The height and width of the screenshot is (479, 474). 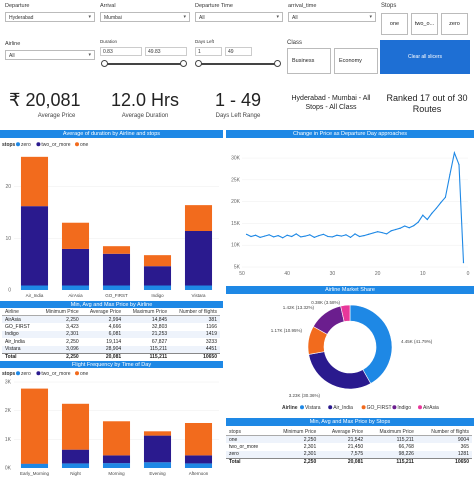 I want to click on table-cell: AirAsia, so click(x=20, y=319).